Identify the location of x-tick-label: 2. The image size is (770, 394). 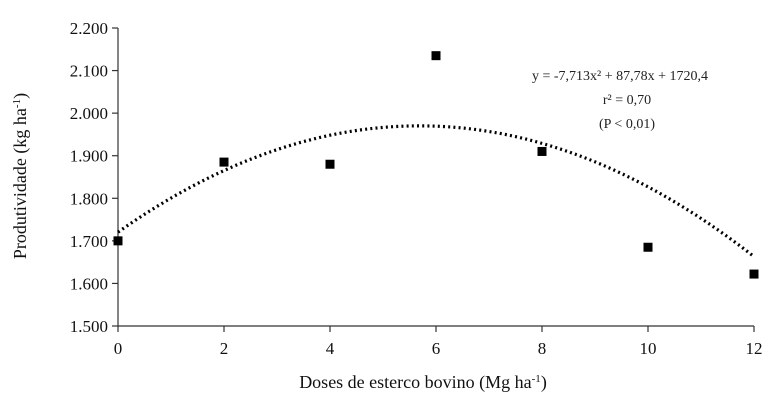
(224, 348).